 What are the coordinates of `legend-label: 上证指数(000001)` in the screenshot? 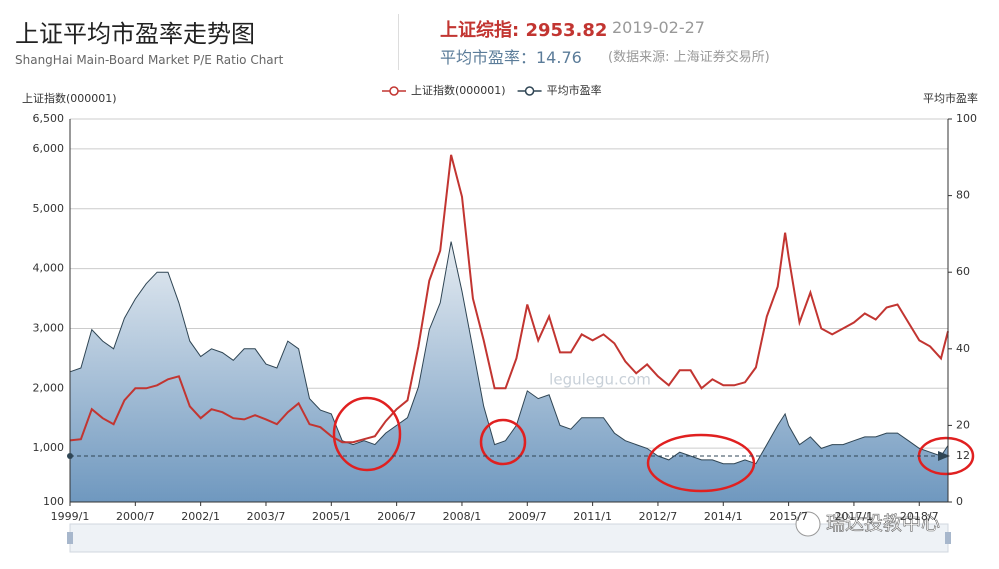 It's located at (458, 90).